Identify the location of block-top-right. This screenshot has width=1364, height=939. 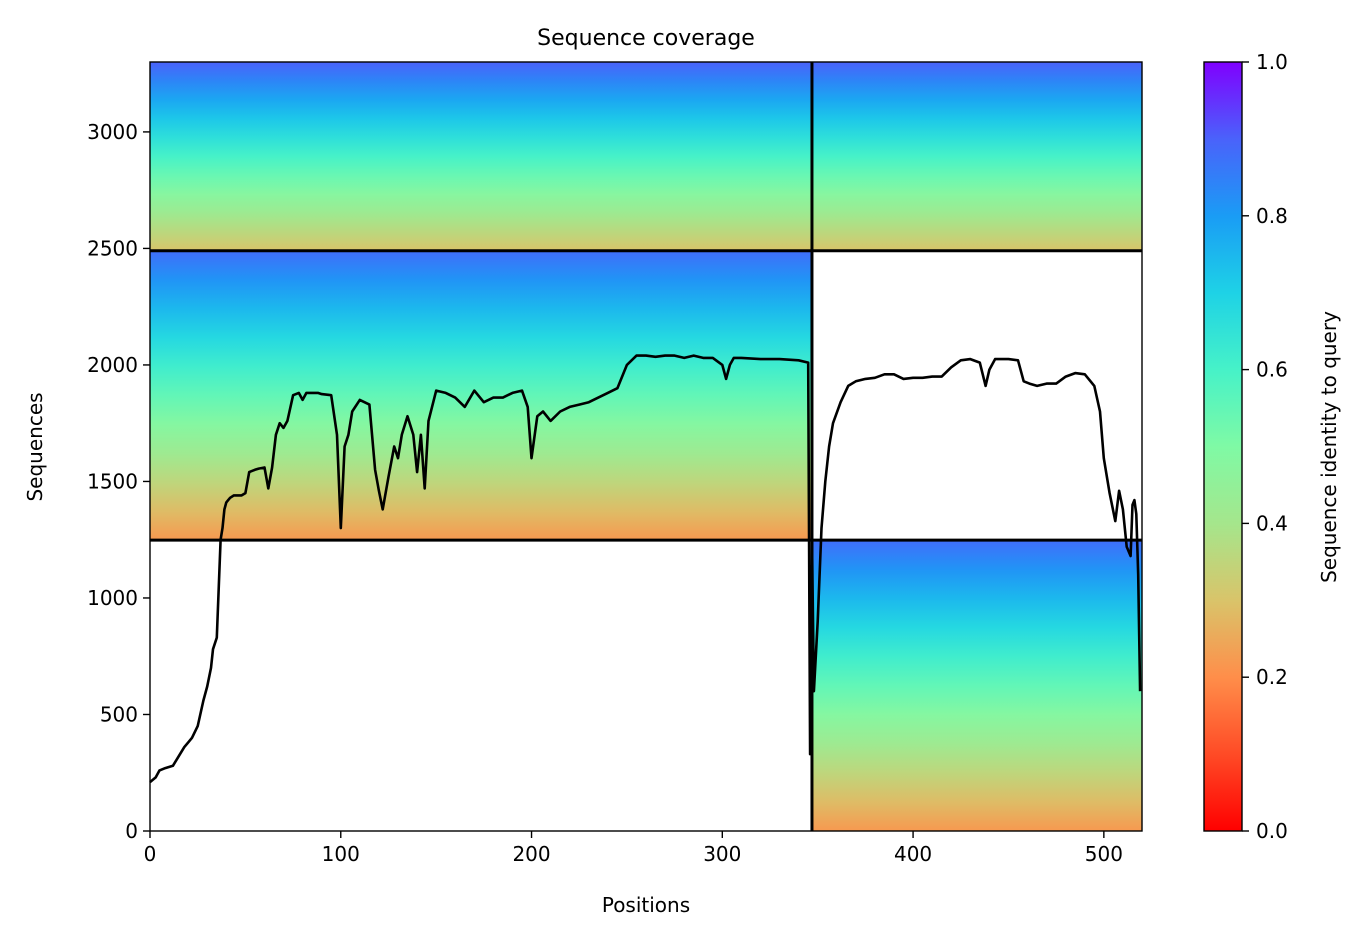
(976, 156).